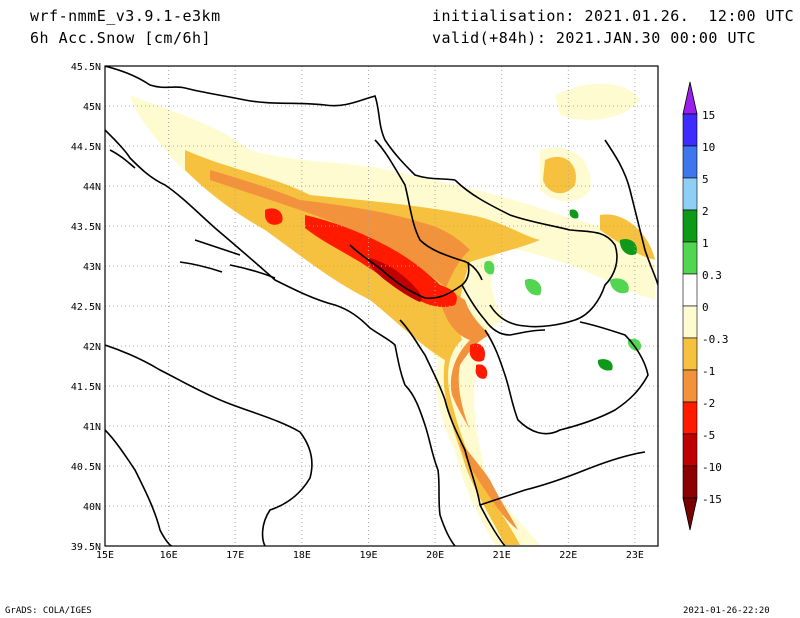  I want to click on snow-light-region-north, so click(597, 101).